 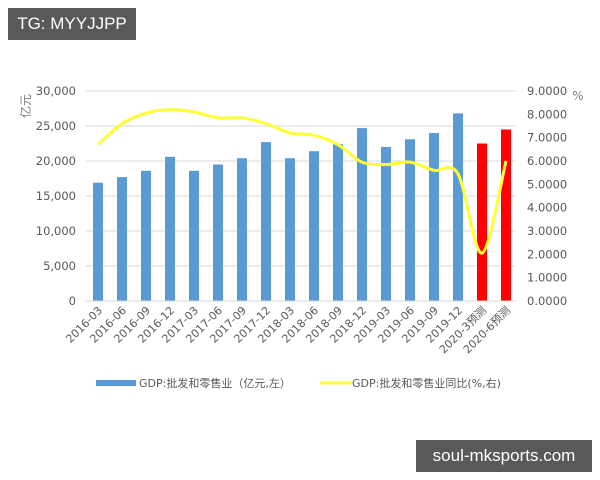 What do you see at coordinates (25, 106) in the screenshot?
I see `left-axis-unit-label: 亿元` at bounding box center [25, 106].